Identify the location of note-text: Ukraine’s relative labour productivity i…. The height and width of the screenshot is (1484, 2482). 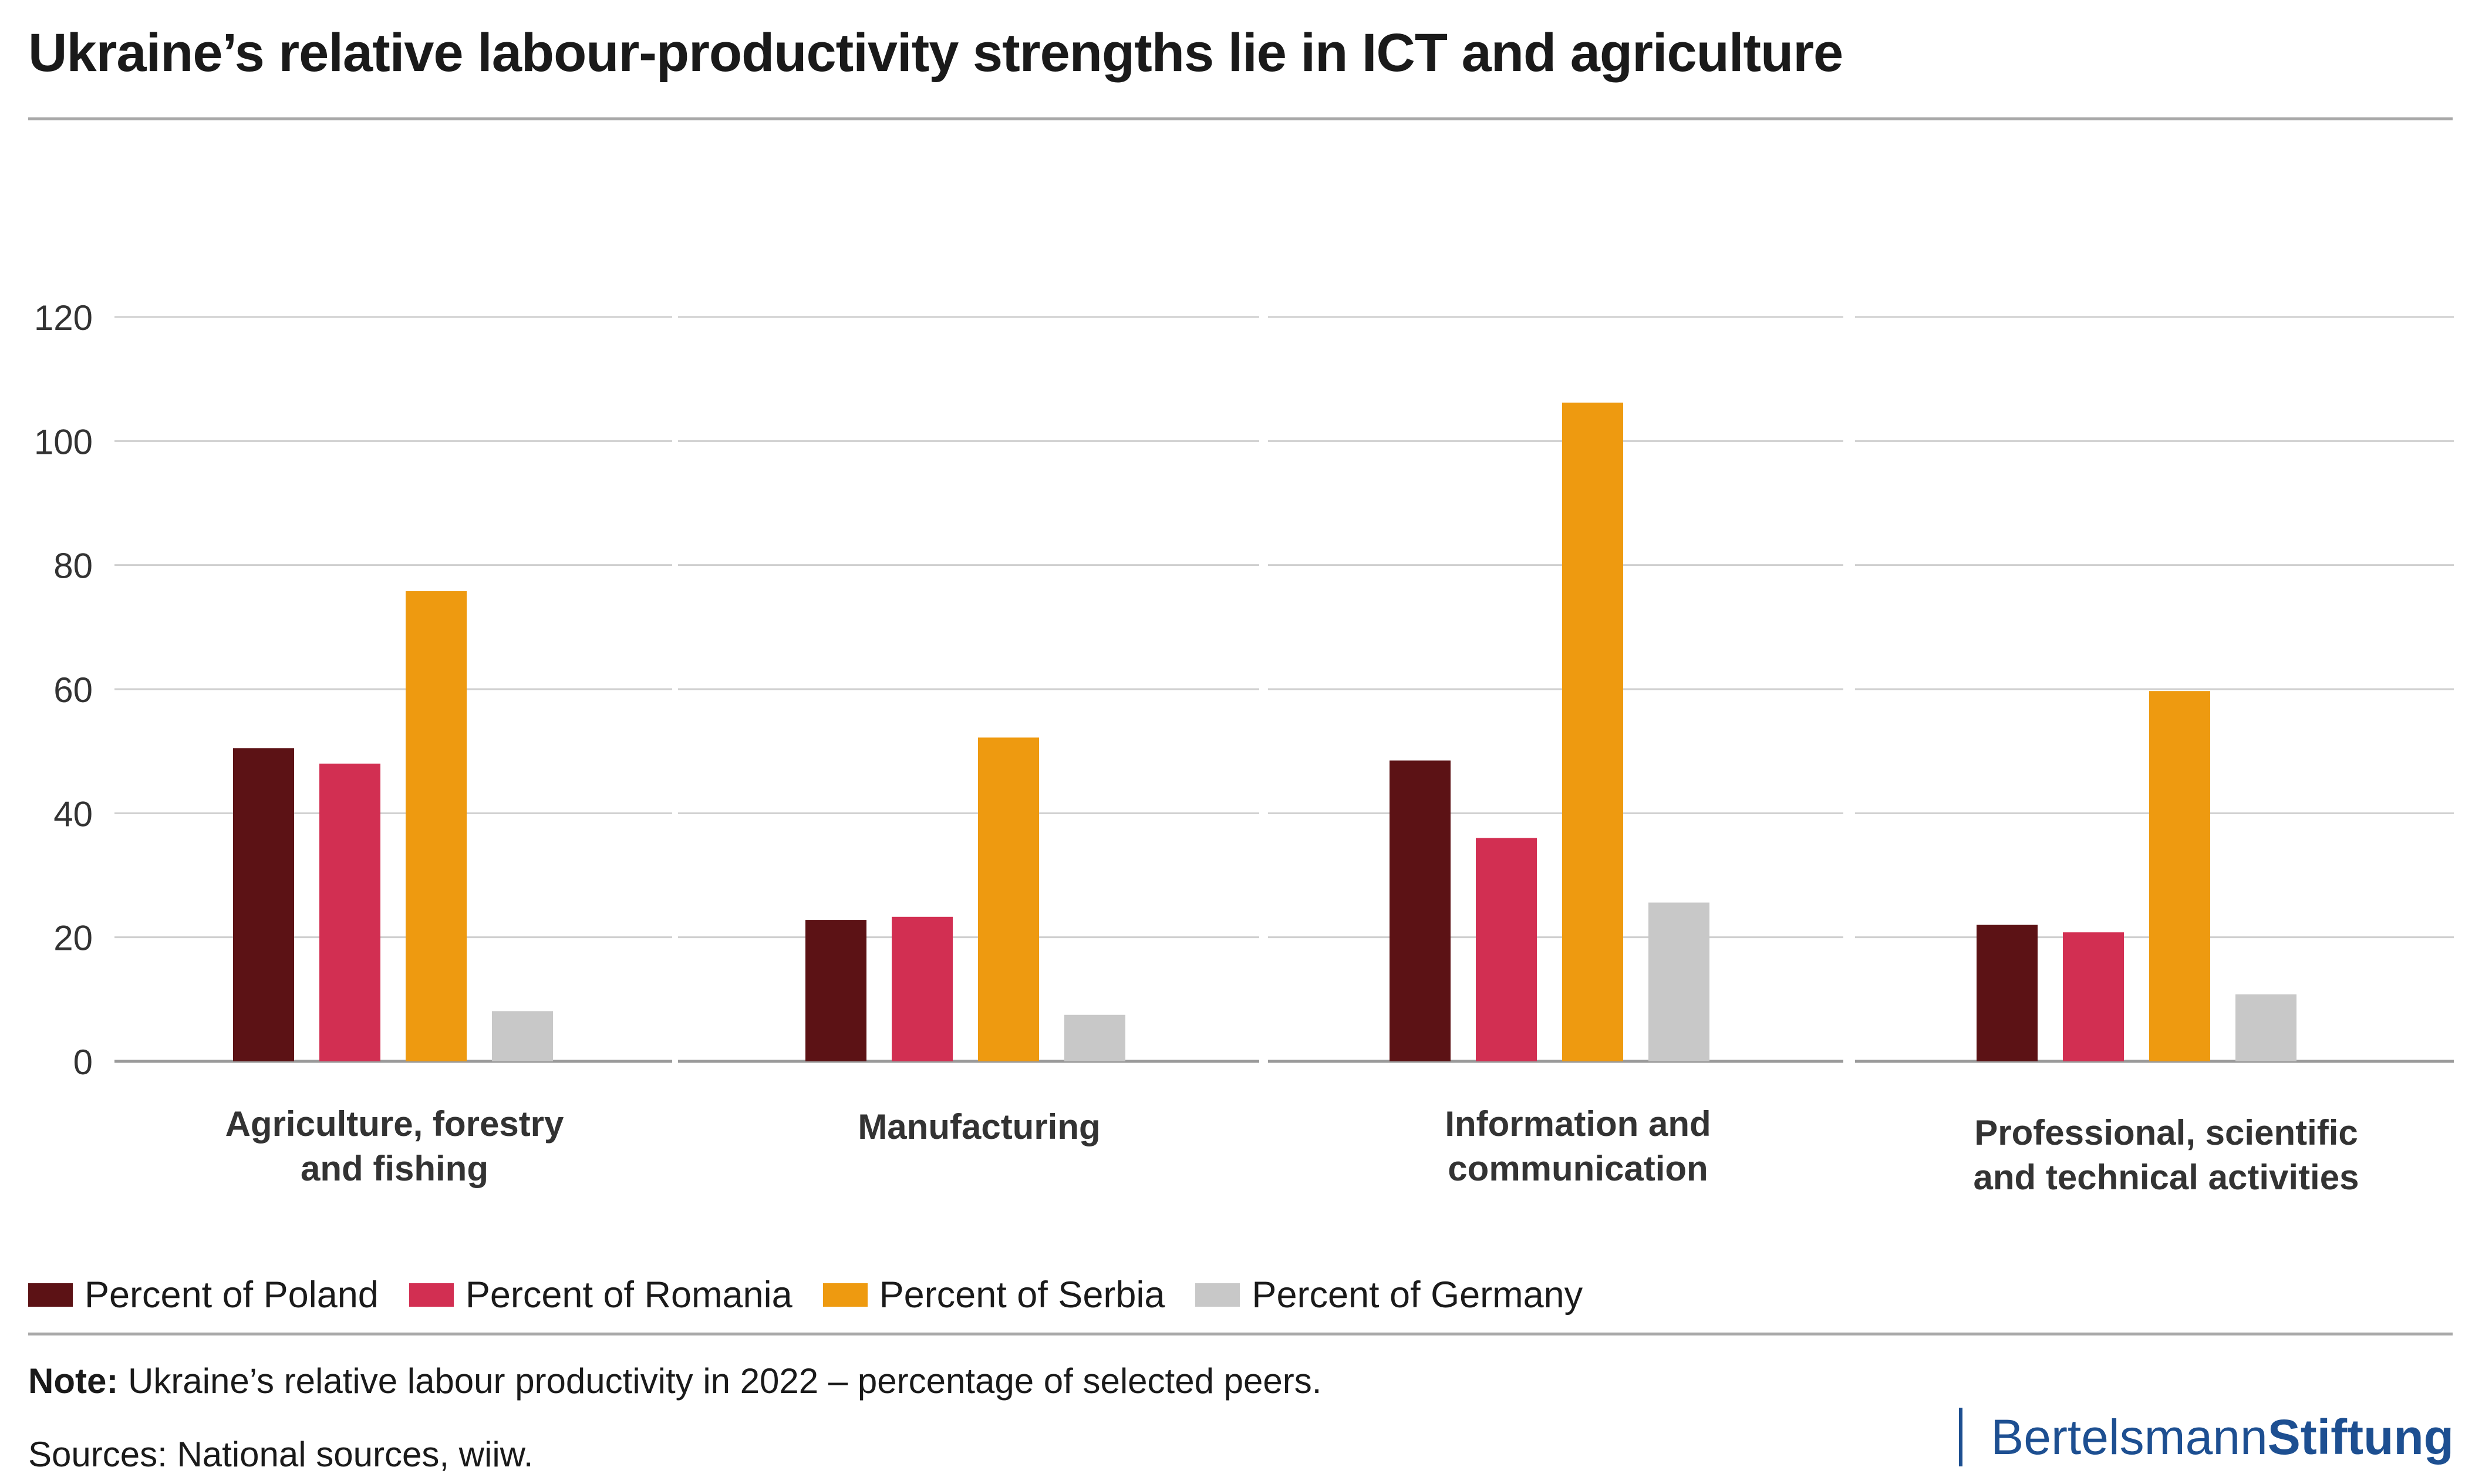
(720, 1381).